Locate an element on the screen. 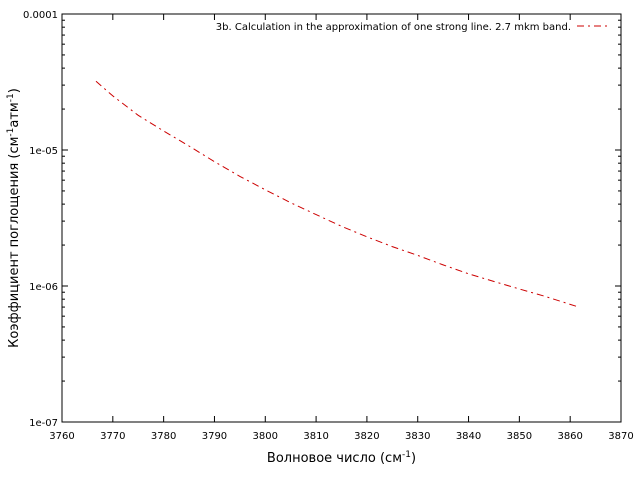 This screenshot has height=480, width=640. x-tick-label: 3770 is located at coordinates (112, 436).